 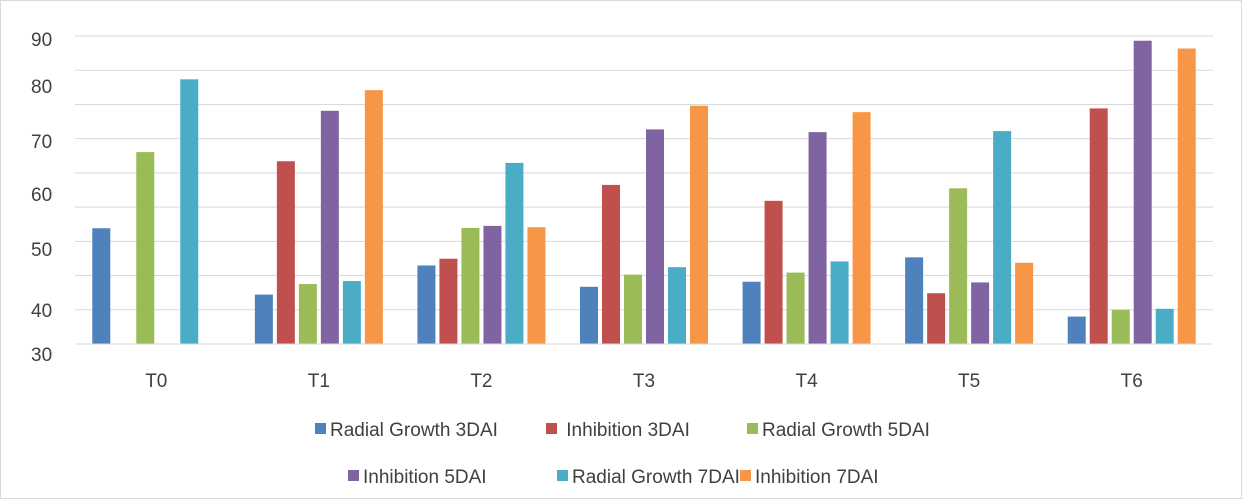 What do you see at coordinates (1132, 381) in the screenshot?
I see `x-tick-label: T6` at bounding box center [1132, 381].